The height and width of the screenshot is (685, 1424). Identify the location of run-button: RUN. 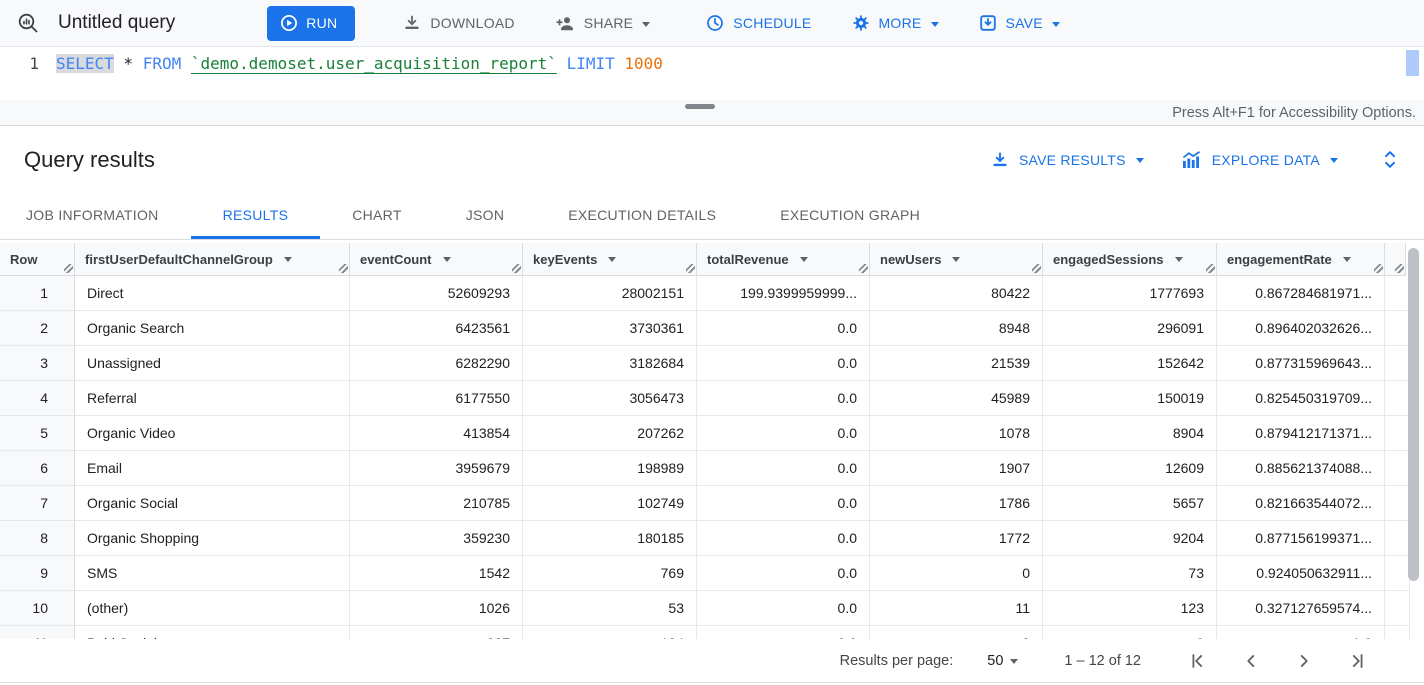
(311, 23).